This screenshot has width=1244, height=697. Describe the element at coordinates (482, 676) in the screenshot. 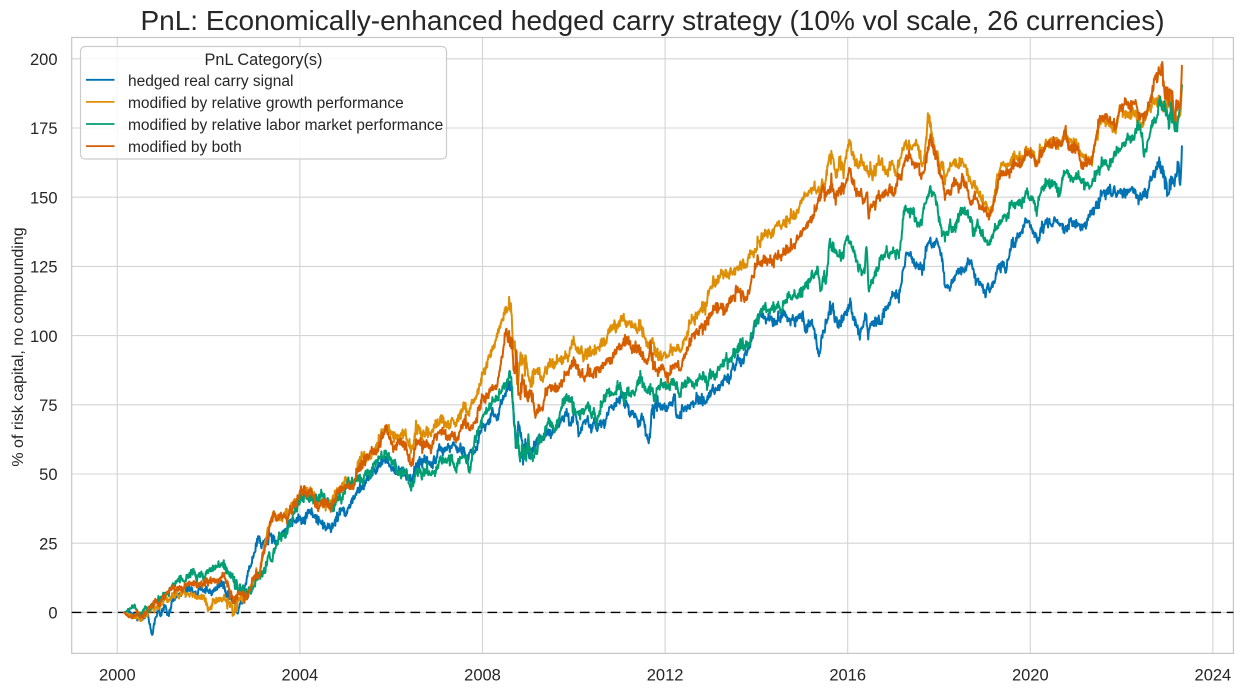

I see `svg-text: 2008` at that location.